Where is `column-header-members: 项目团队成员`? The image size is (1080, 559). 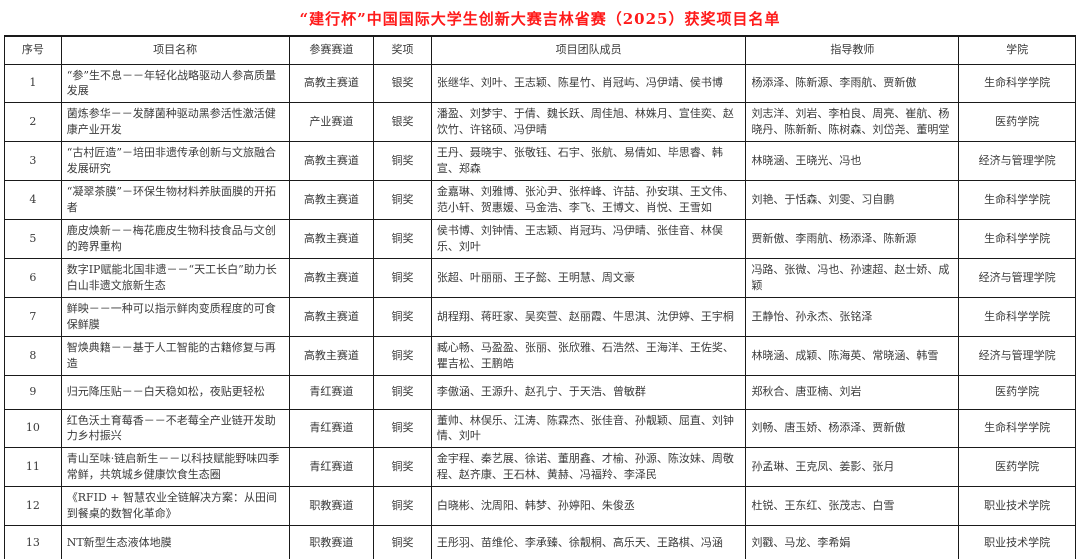 column-header-members: 项目团队成员 is located at coordinates (588, 50).